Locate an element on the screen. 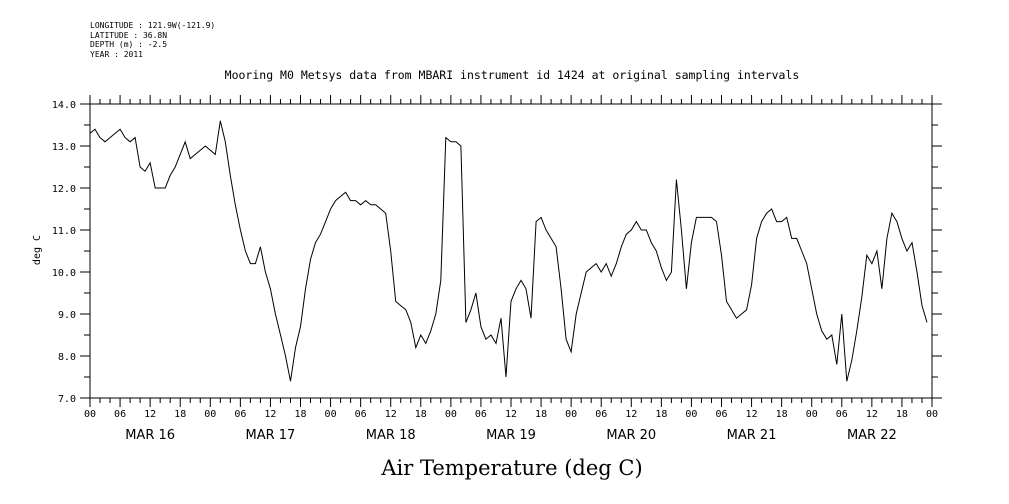 This screenshot has width=1009, height=504. y-axis-label: deg C is located at coordinates (37, 250).